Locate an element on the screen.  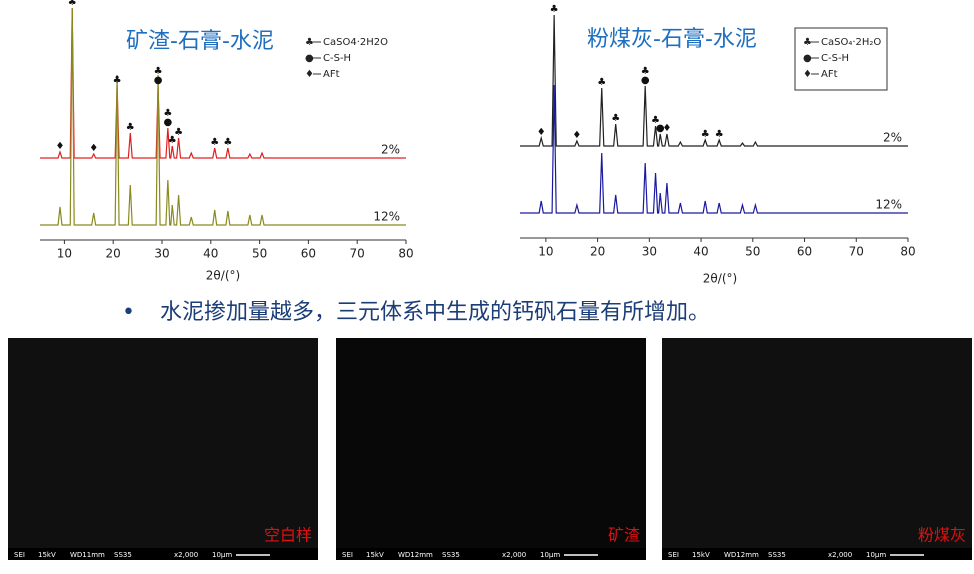
legend-label: CaSO4·2H2O is located at coordinates (355, 42).